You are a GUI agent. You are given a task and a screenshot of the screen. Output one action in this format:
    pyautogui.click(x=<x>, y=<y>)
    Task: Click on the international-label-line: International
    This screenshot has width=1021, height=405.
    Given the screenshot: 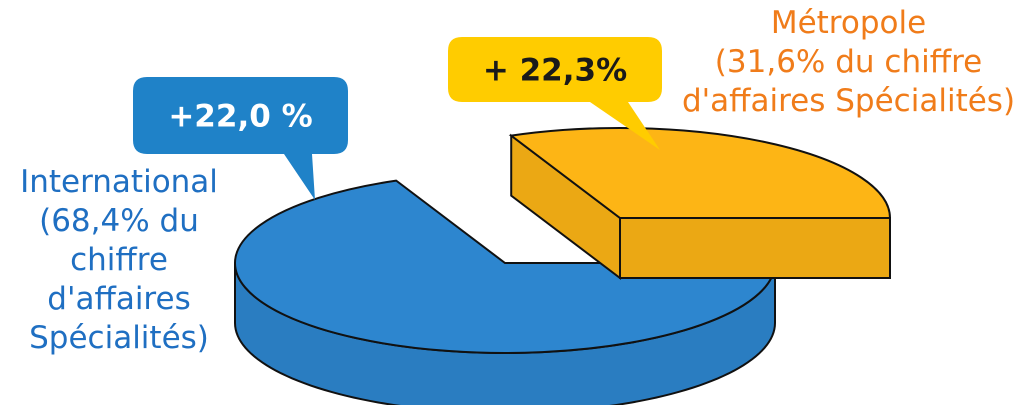 What is the action you would take?
    pyautogui.click(x=119, y=182)
    